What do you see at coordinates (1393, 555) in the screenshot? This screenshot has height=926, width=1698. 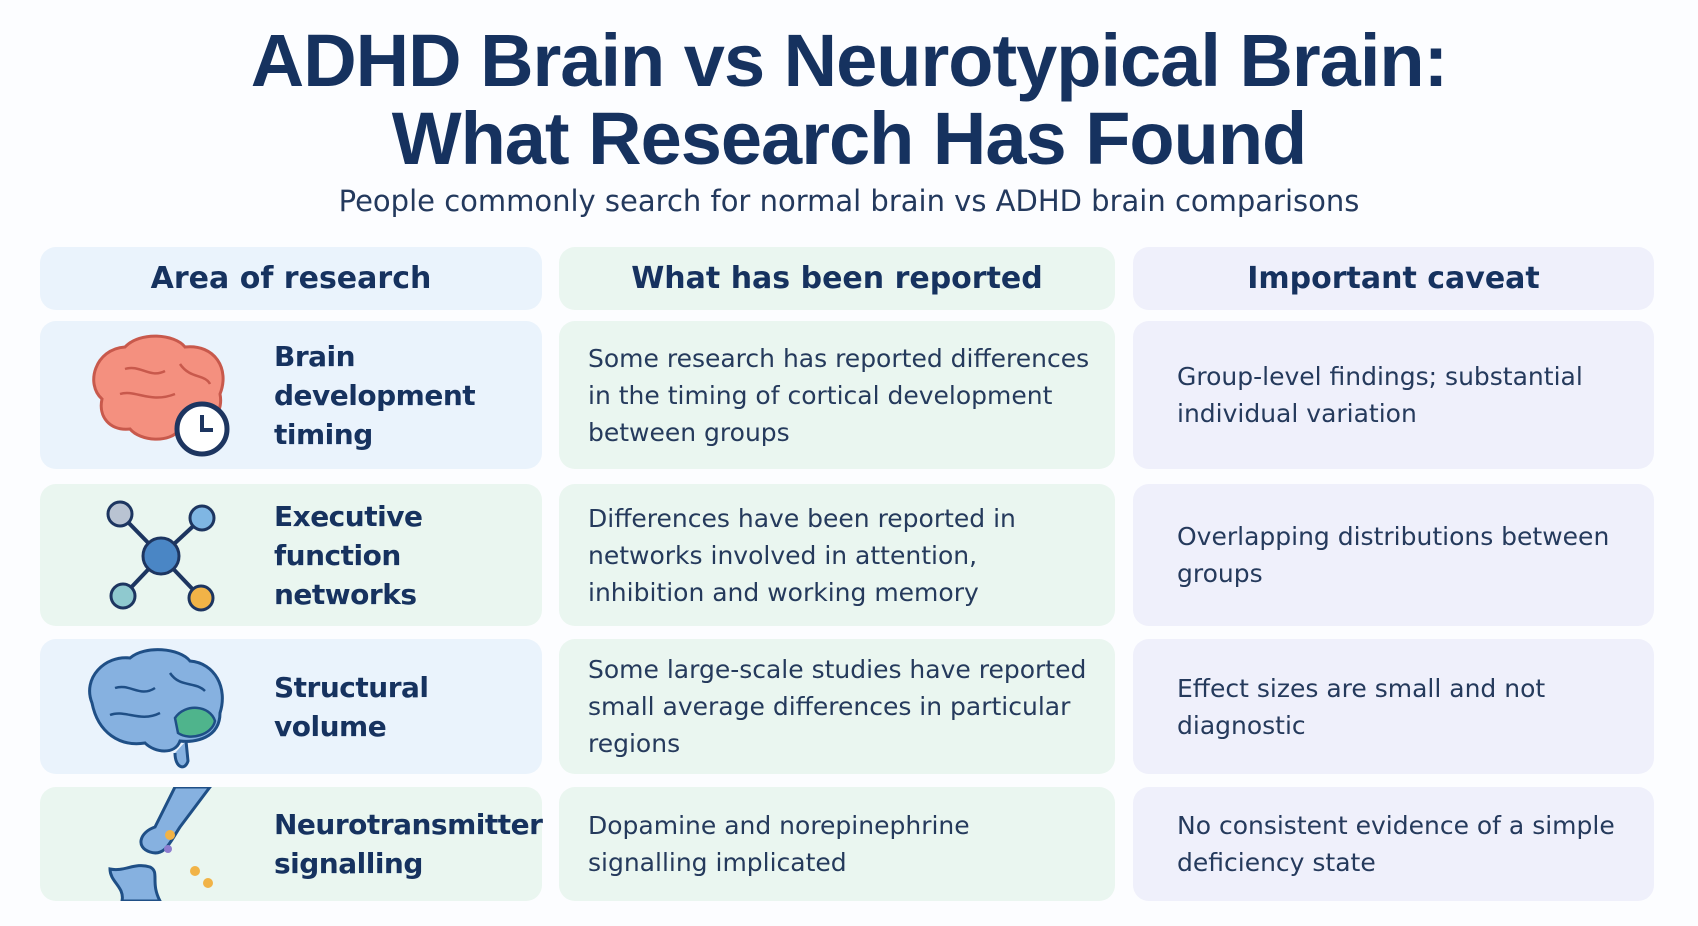 I see `row-cell: Overlapping distributions between groups` at bounding box center [1393, 555].